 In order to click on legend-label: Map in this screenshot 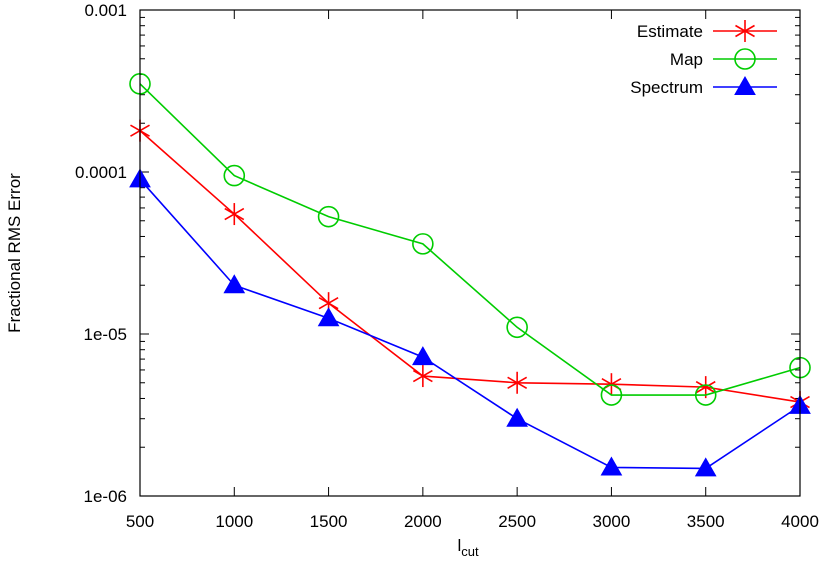, I will do `click(686, 59)`.